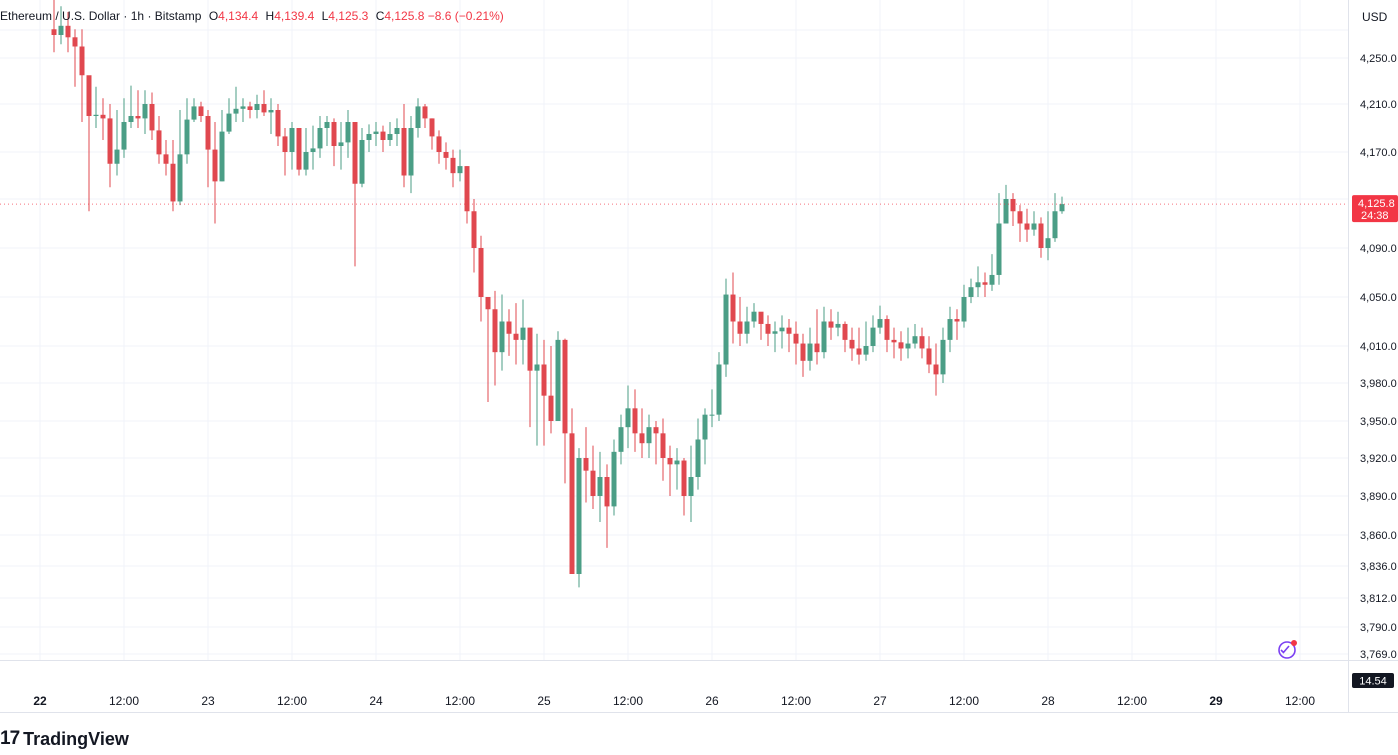 This screenshot has height=755, width=1398. What do you see at coordinates (1375, 209) in the screenshot?
I see `last-price-tag: 4,125.824:38` at bounding box center [1375, 209].